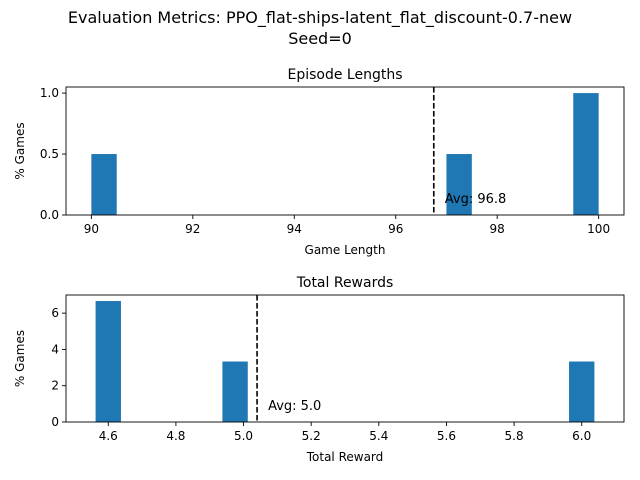 This screenshot has height=480, width=640. What do you see at coordinates (514, 436) in the screenshot?
I see `total-rewards-xtick-label-6: 5.8` at bounding box center [514, 436].